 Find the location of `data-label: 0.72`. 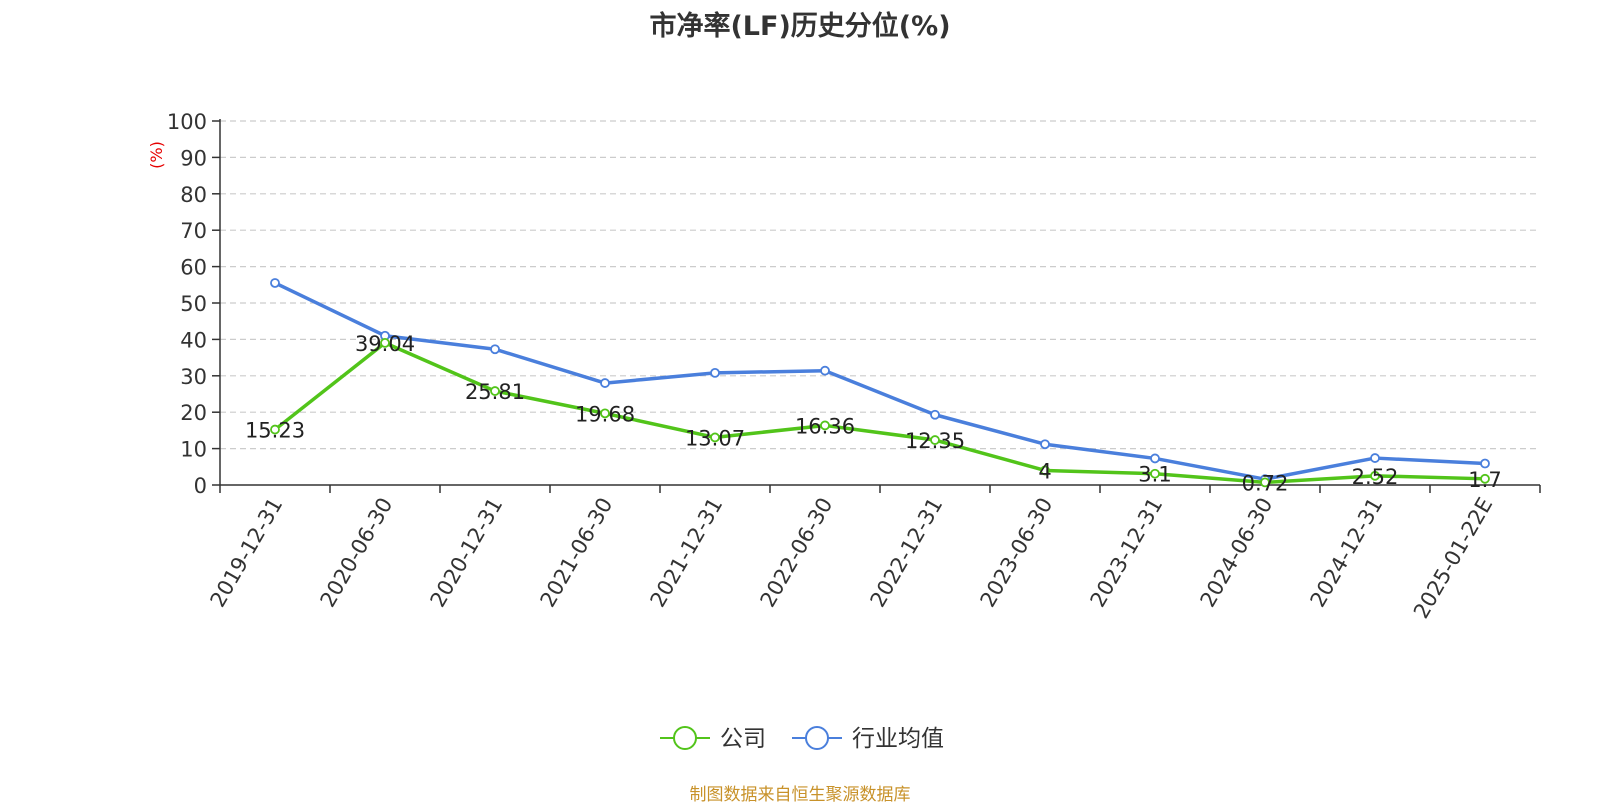

data-label: 0.72 is located at coordinates (1265, 483).